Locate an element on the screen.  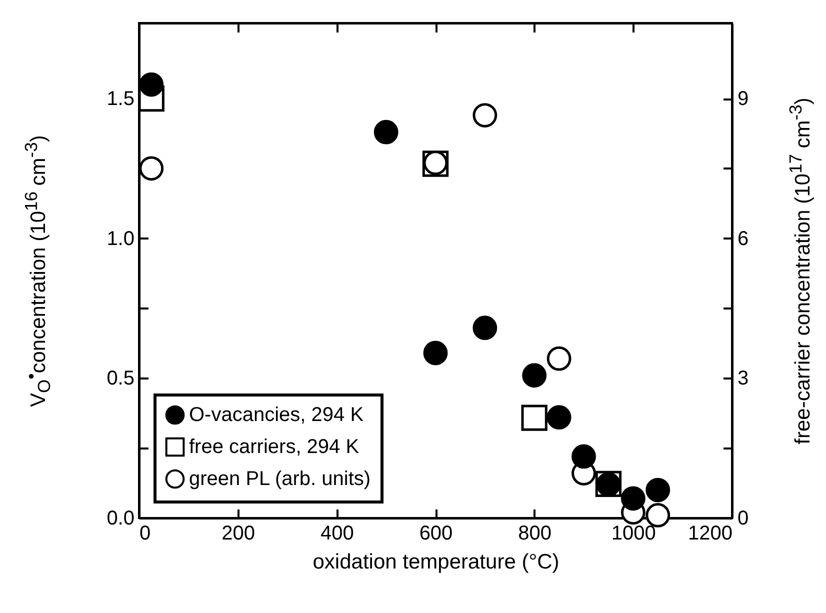
x-axis-title: oxidation temperature (°C) is located at coordinates (436, 562).